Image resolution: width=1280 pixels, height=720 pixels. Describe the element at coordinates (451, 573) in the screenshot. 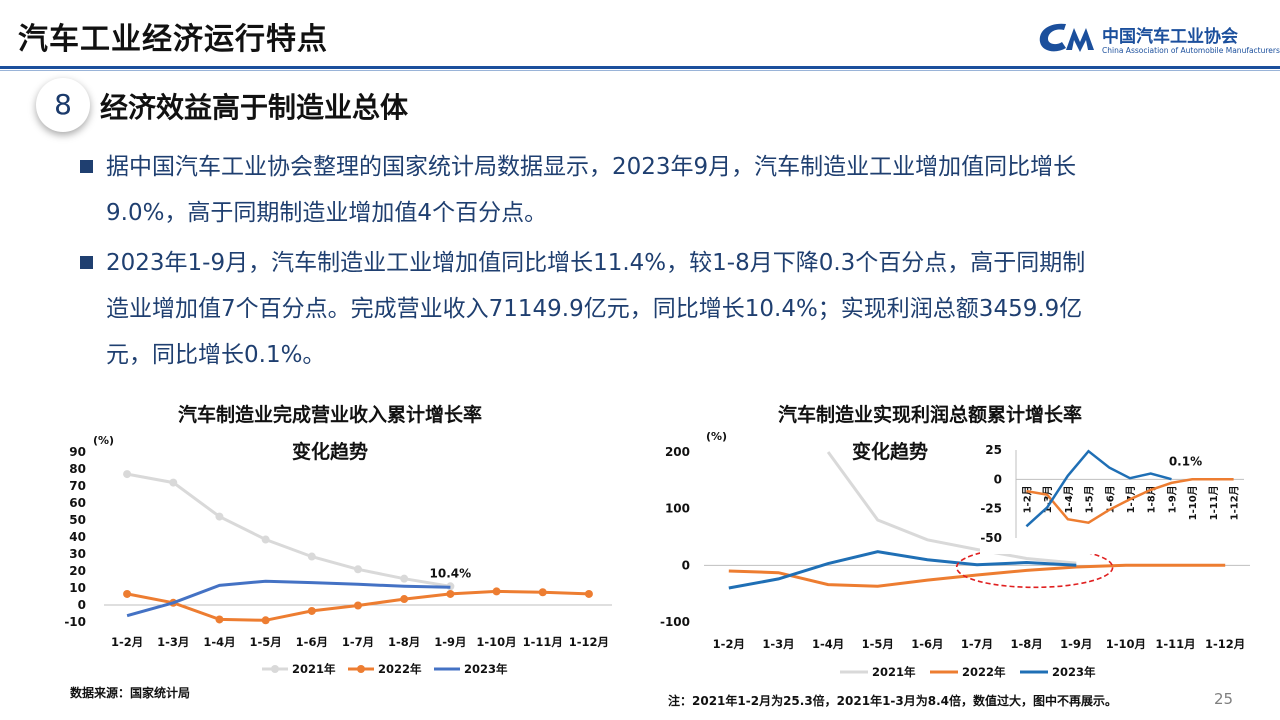

I see `chart1-annotation-label: 10.4%` at that location.